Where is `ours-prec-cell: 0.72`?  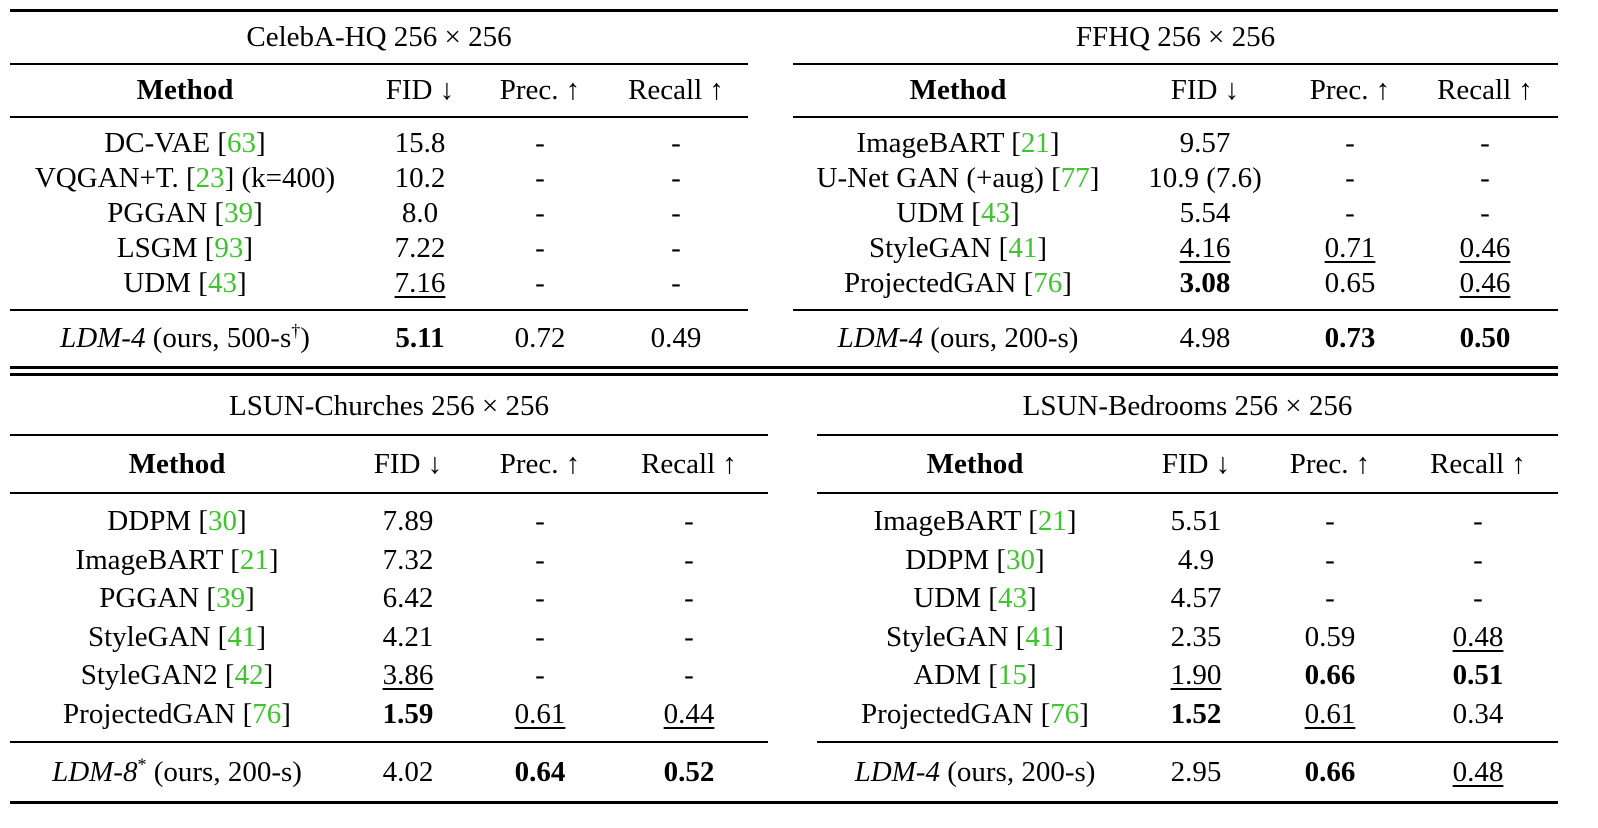 ours-prec-cell: 0.72 is located at coordinates (540, 338).